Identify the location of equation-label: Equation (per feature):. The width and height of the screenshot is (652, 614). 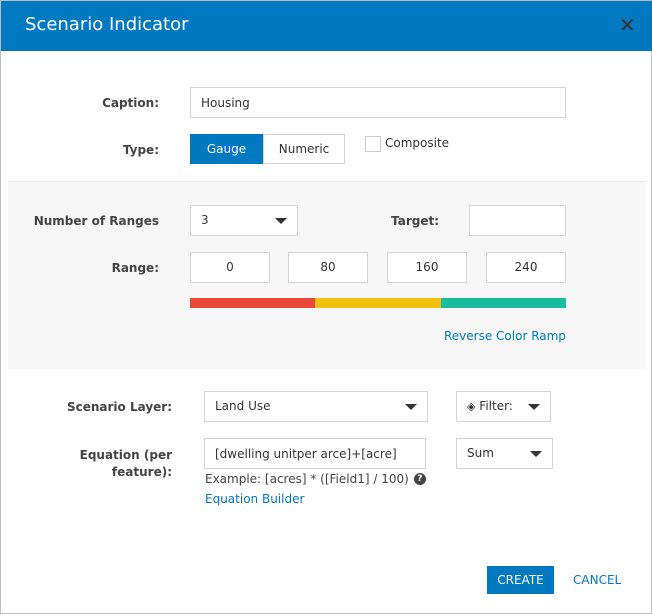
(125, 463).